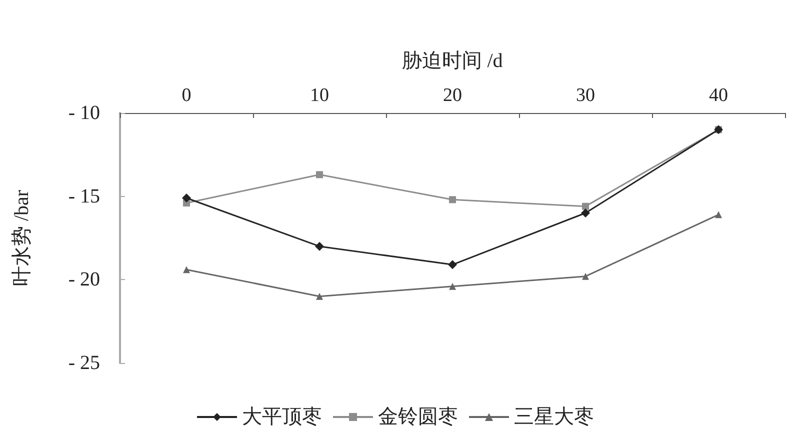 The image size is (790, 438). What do you see at coordinates (319, 95) in the screenshot?
I see `x-tick-label: 10` at bounding box center [319, 95].